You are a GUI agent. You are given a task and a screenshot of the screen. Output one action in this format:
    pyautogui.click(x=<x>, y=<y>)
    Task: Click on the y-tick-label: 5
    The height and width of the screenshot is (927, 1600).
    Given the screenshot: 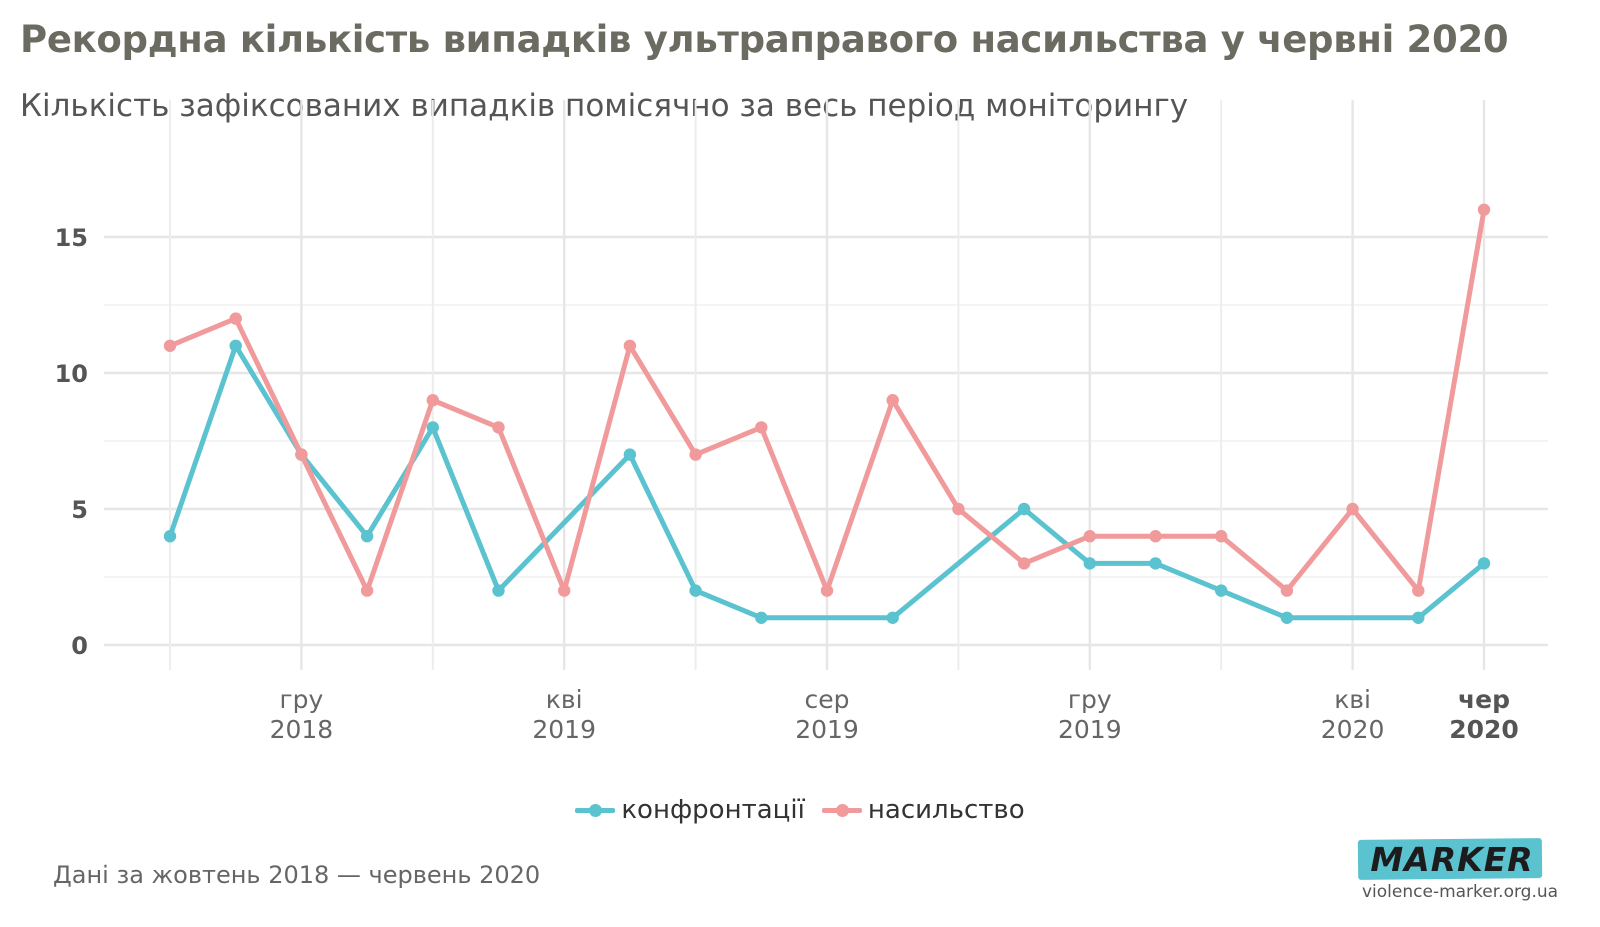 What is the action you would take?
    pyautogui.click(x=79, y=510)
    